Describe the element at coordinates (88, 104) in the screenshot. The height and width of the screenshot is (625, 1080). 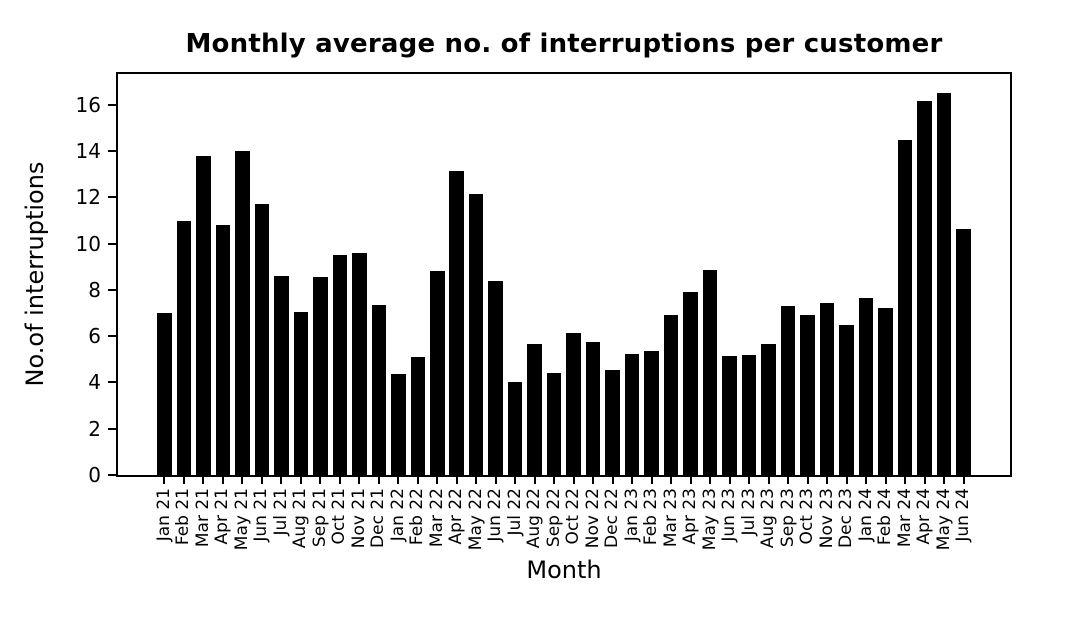
I see `y-tick-label: 16` at that location.